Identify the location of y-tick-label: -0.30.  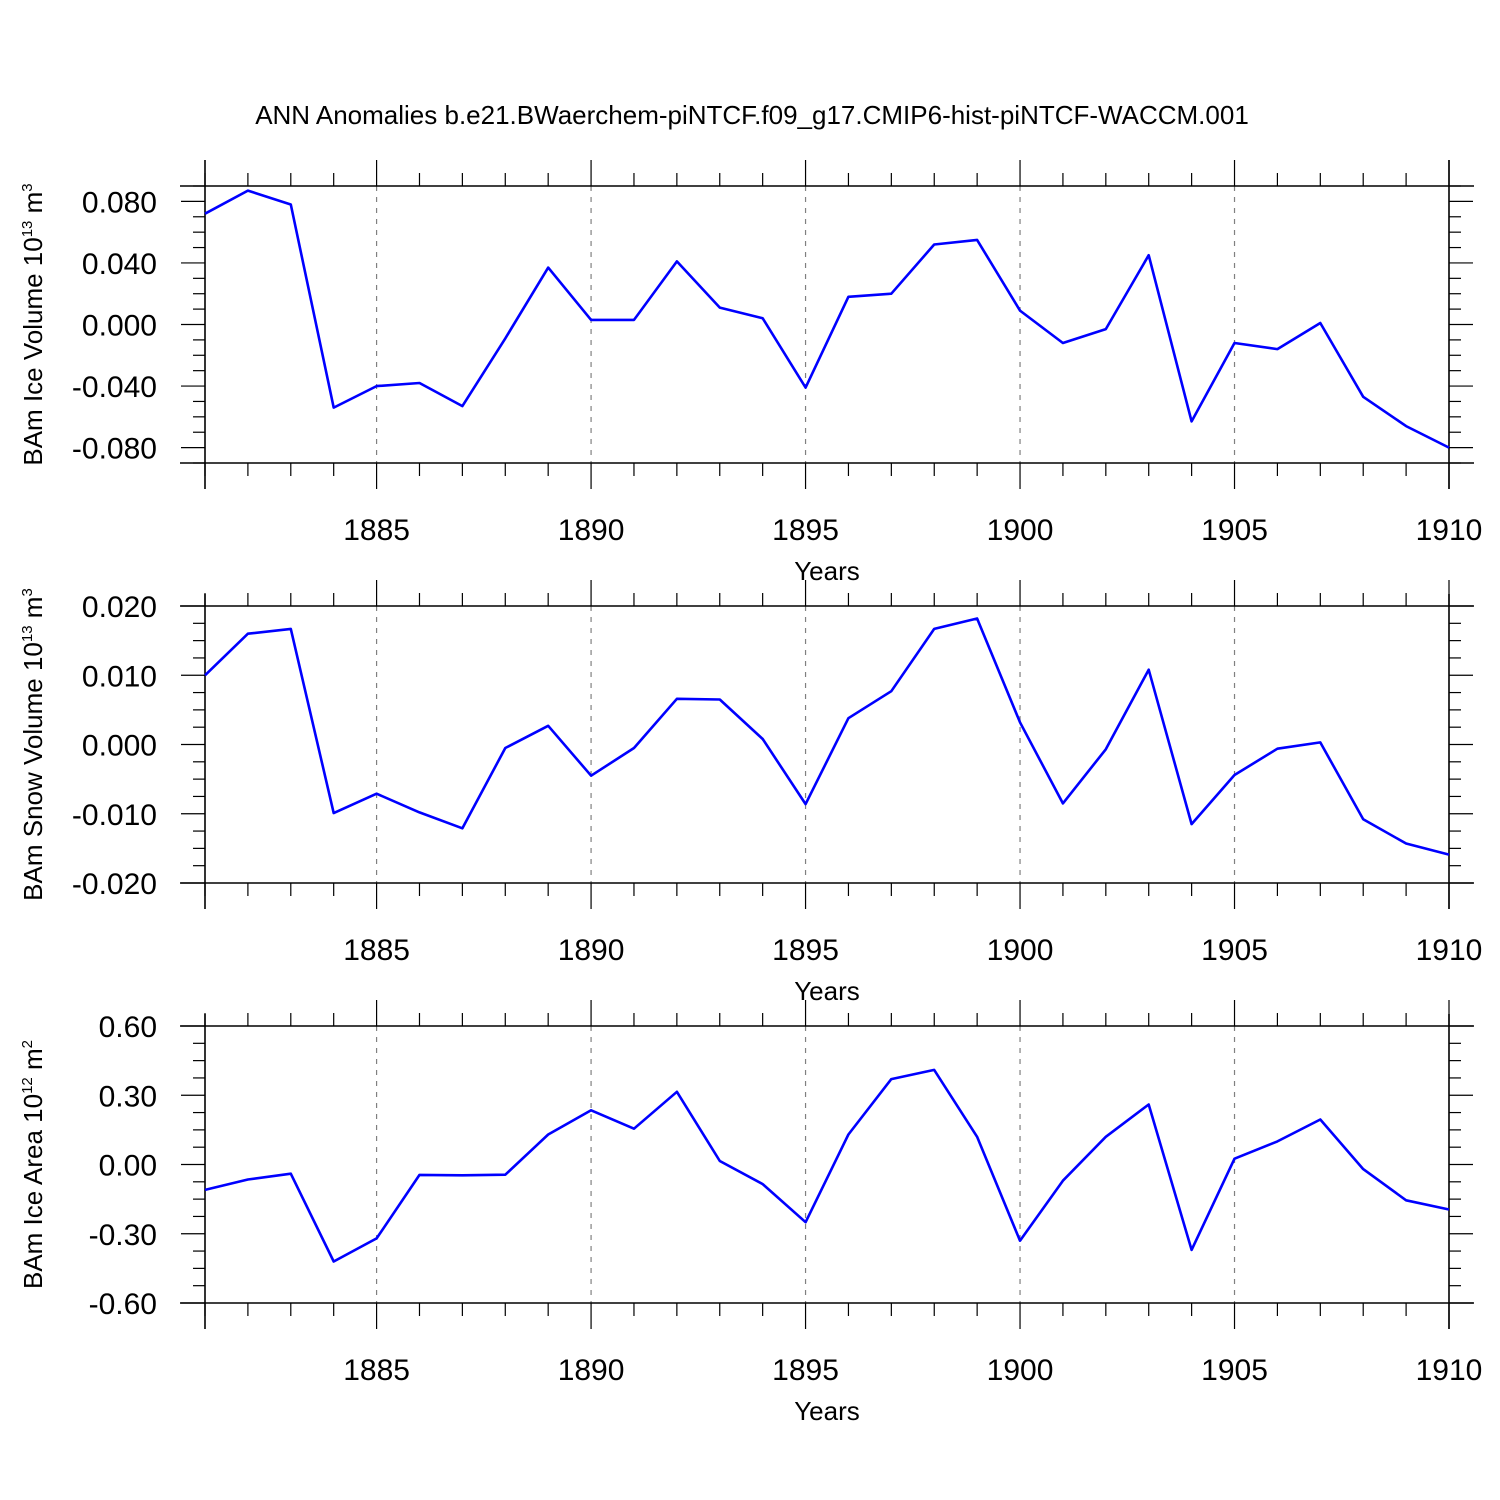
(123, 1235).